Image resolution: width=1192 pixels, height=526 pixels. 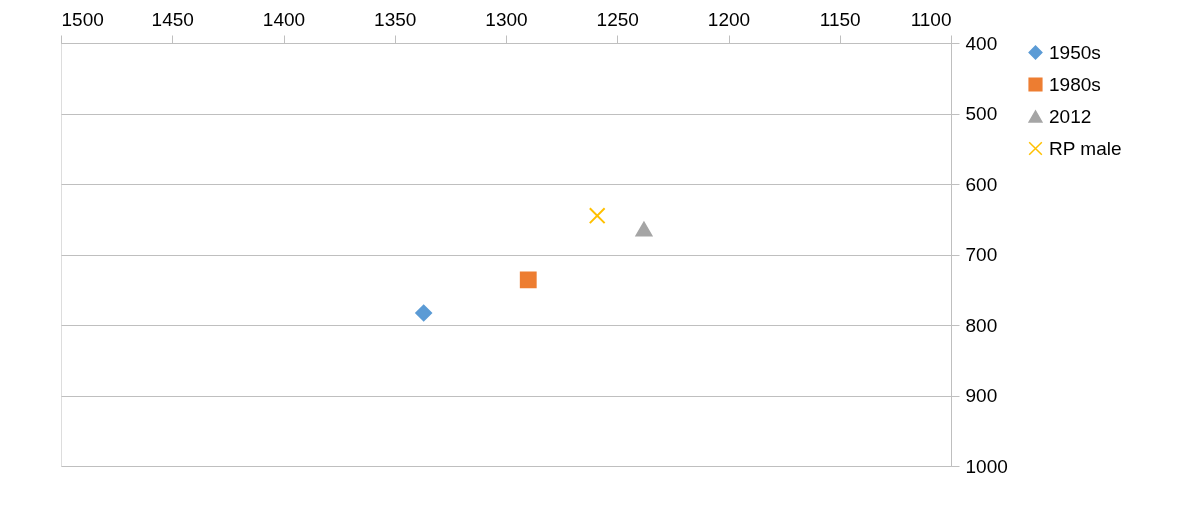 I want to click on x-tick-label: 1300, so click(x=506, y=19).